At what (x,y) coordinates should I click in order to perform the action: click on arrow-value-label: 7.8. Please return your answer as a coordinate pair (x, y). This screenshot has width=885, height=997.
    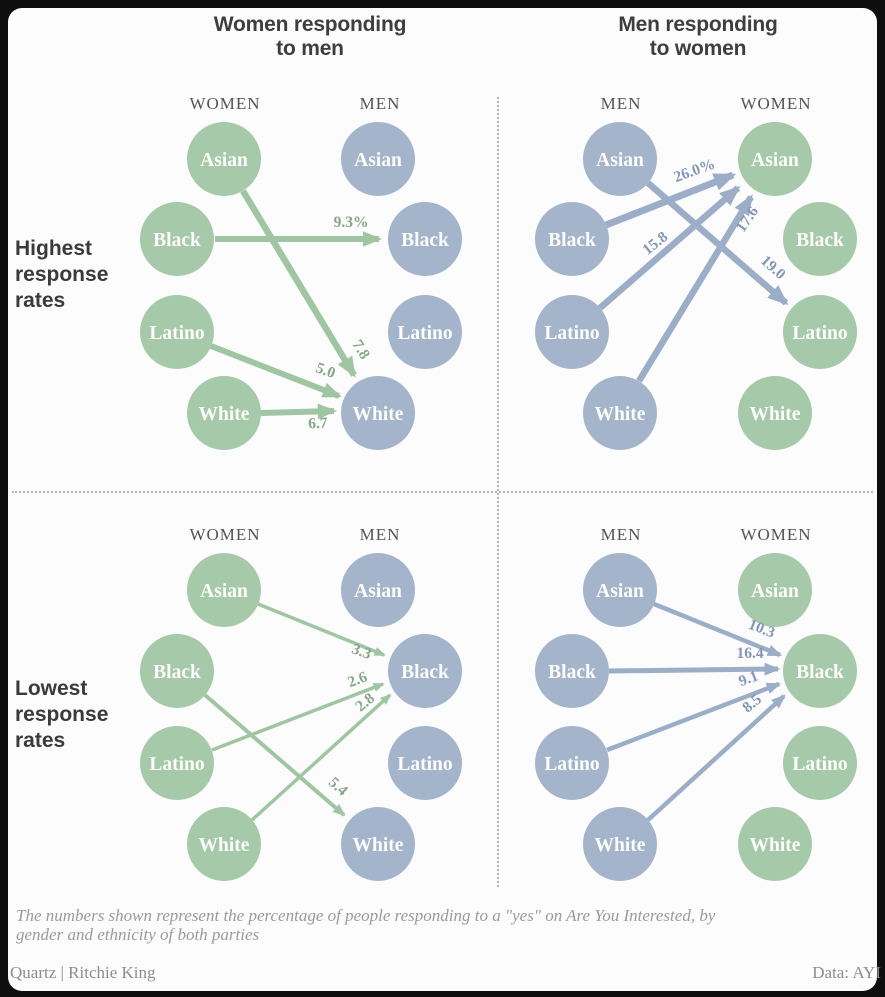
    Looking at the image, I should click on (360, 350).